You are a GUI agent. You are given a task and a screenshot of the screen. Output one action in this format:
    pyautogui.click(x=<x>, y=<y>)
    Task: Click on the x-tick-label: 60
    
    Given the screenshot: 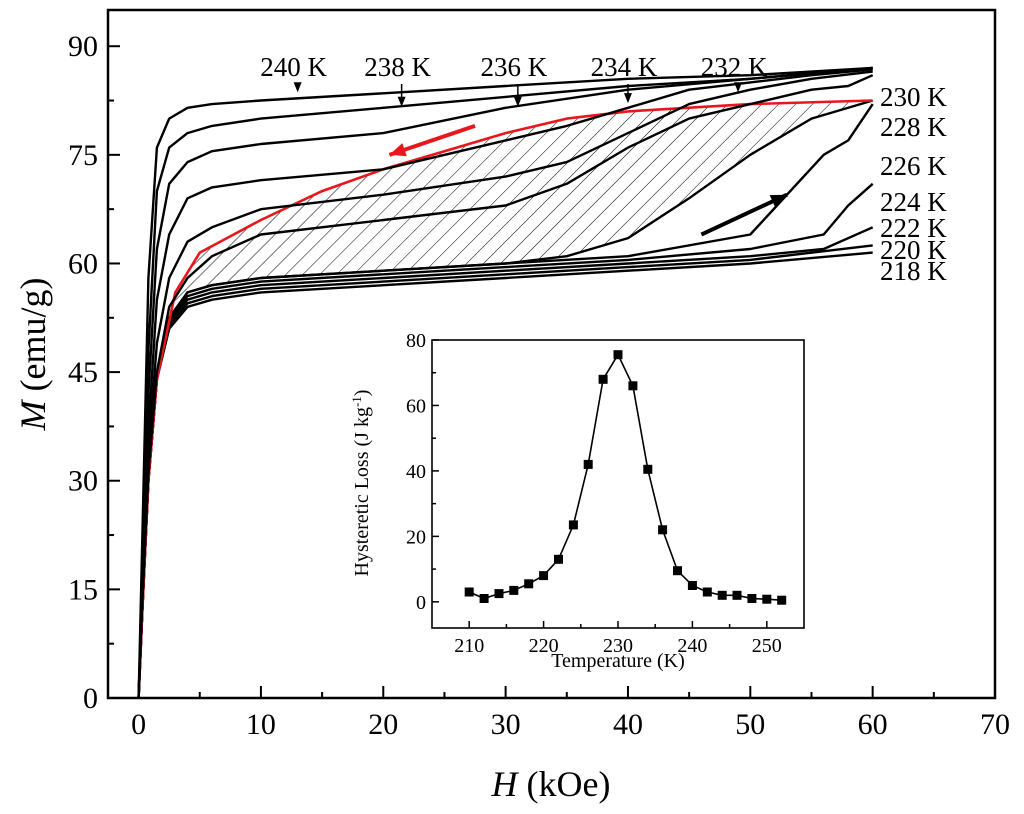 What is the action you would take?
    pyautogui.click(x=873, y=724)
    